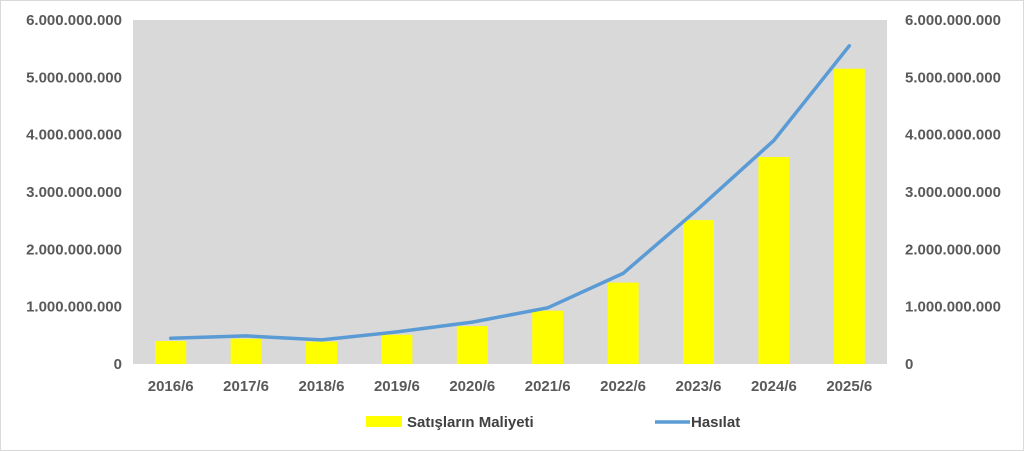  Describe the element at coordinates (715, 422) in the screenshot. I see `legend-label-line: Hasılat` at that location.